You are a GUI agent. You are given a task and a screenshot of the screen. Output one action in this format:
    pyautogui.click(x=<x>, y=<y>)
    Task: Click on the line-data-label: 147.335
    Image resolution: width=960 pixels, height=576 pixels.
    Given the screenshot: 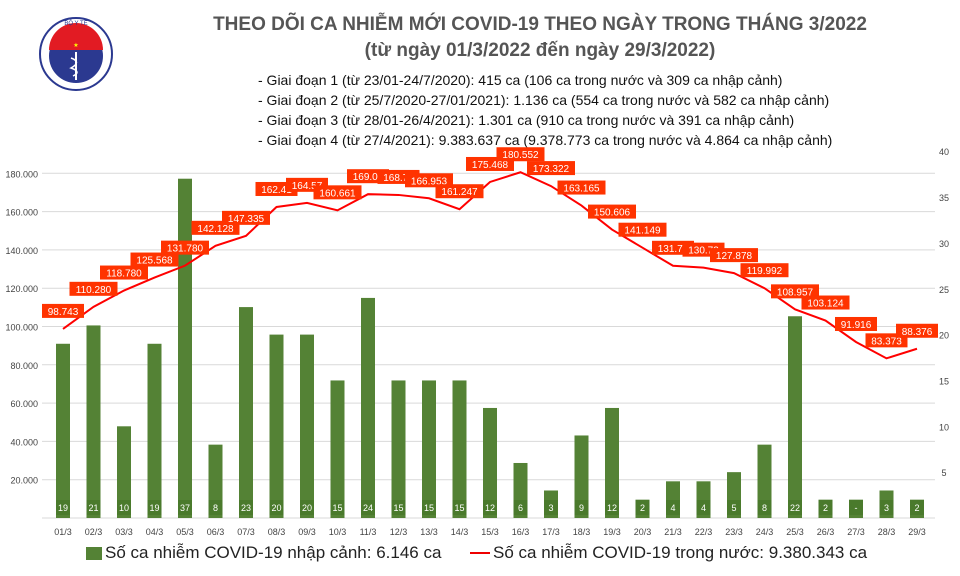 What is the action you would take?
    pyautogui.click(x=246, y=219)
    